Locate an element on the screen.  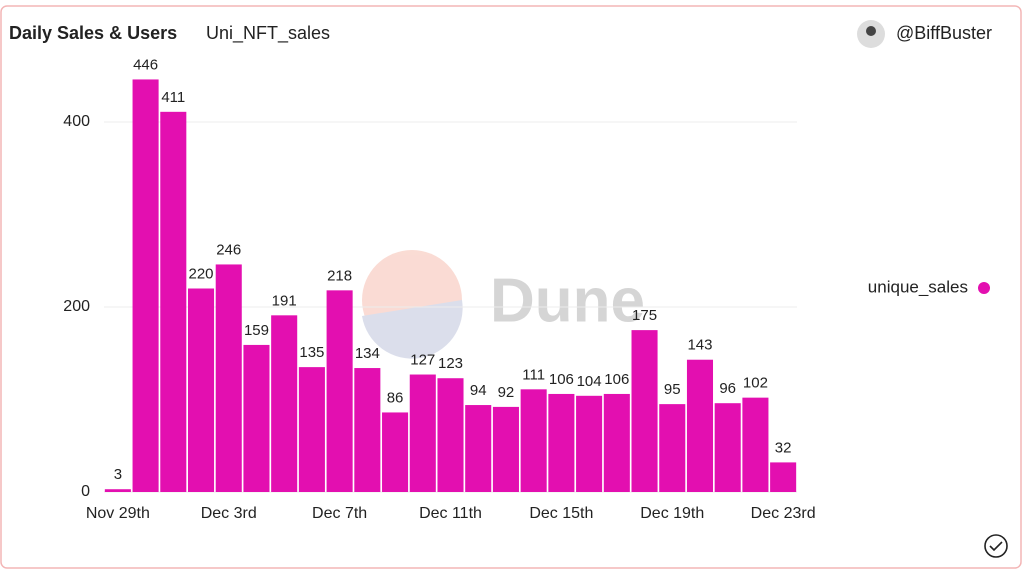
value-label: 191 is located at coordinates (284, 300).